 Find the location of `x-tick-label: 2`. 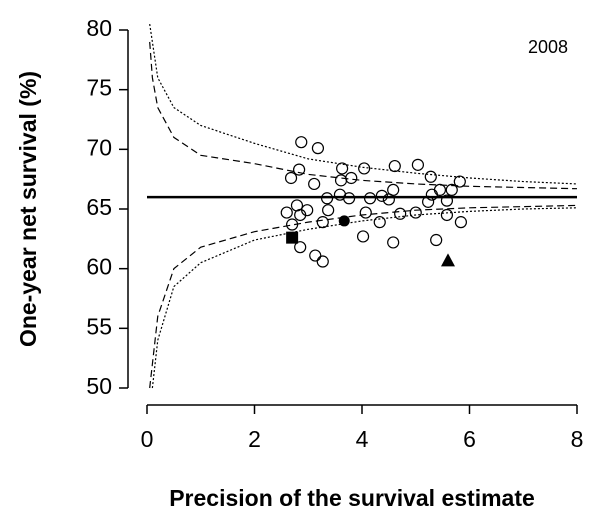

x-tick-label: 2 is located at coordinates (254, 439).